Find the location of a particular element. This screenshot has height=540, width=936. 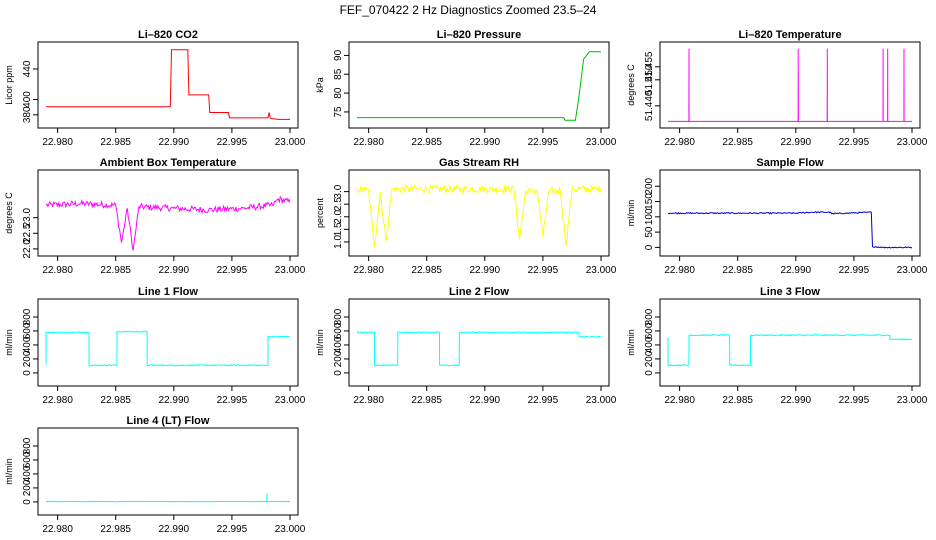

y-tick-label: 51.455 is located at coordinates (649, 66).